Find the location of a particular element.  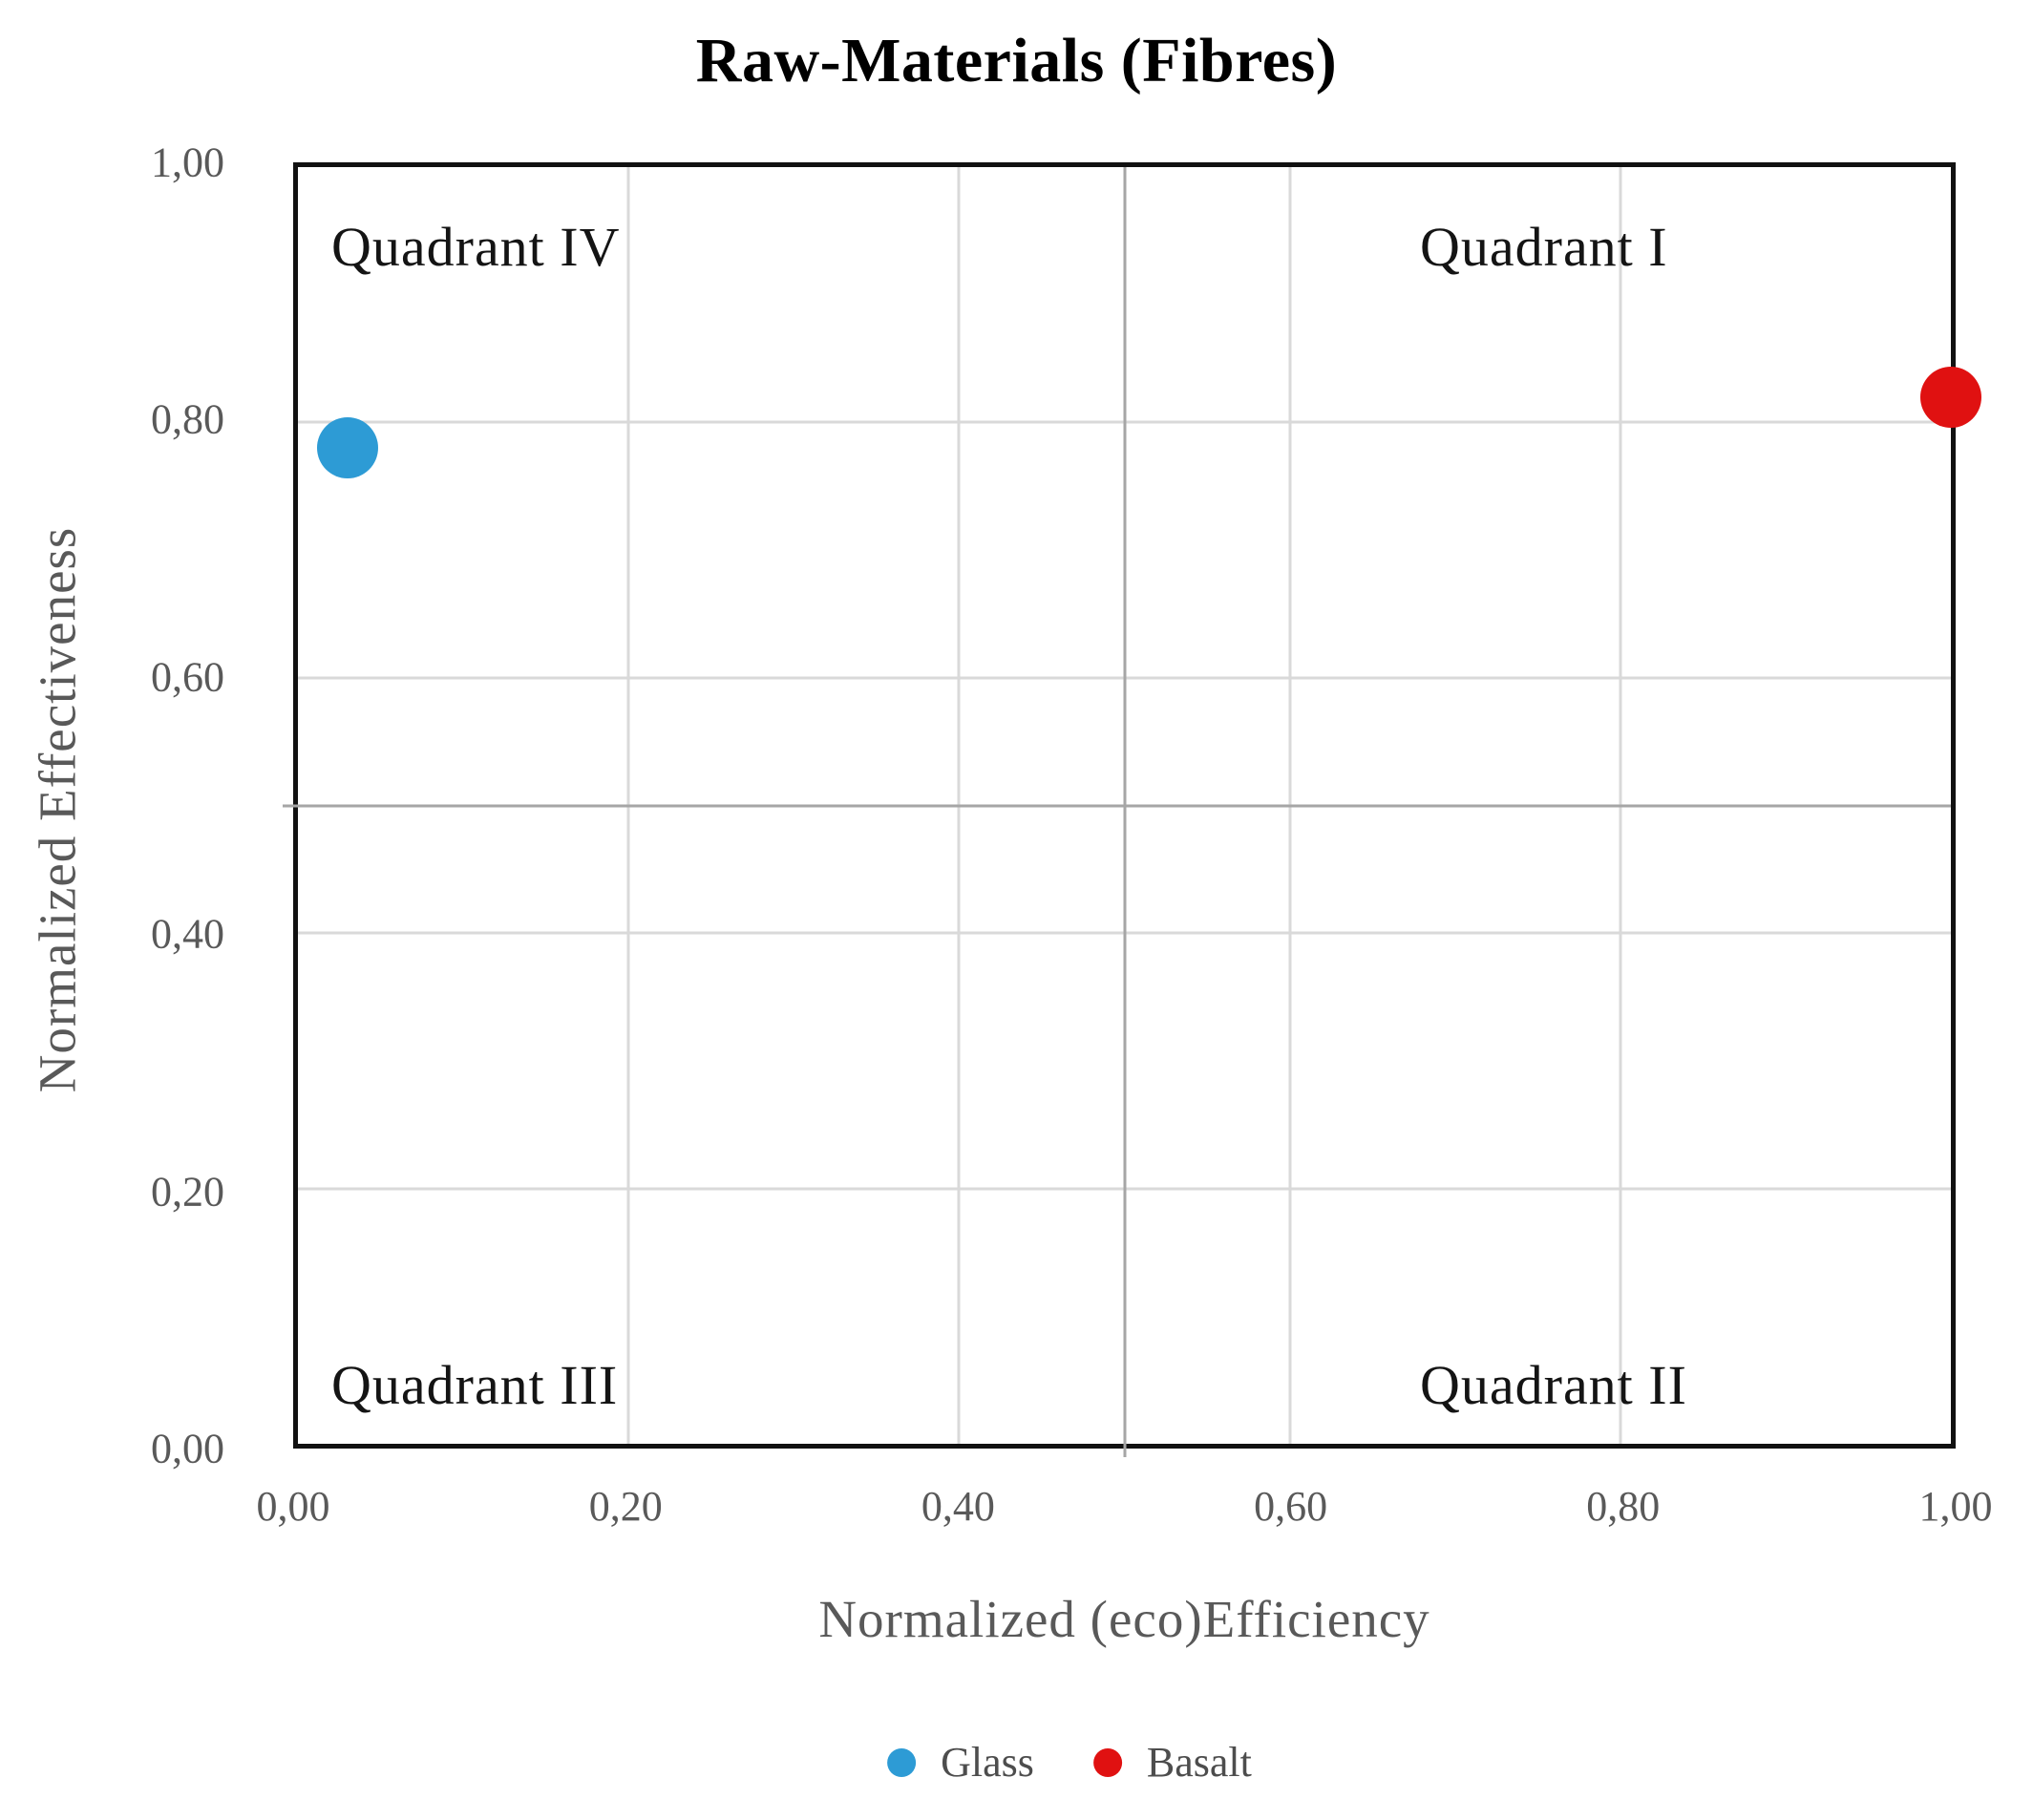

x-axis-tick-labels: 0,00 0,20 0,40 0,60 0,80 1,00 is located at coordinates (1125, 1510).